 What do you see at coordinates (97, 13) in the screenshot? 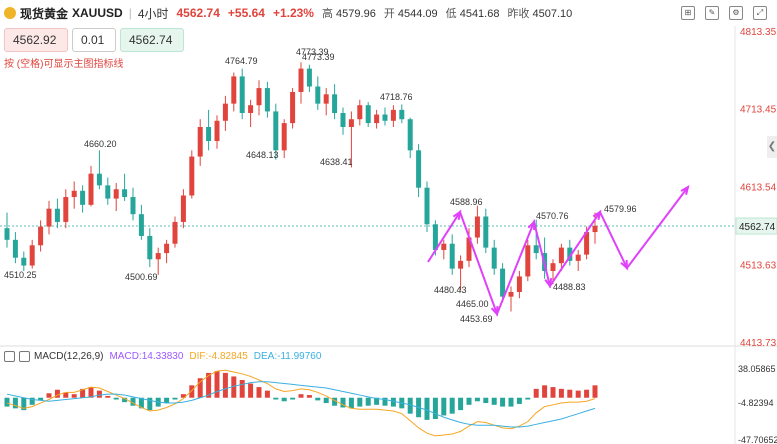
I see `symbol-code: XAUUSD` at bounding box center [97, 13].